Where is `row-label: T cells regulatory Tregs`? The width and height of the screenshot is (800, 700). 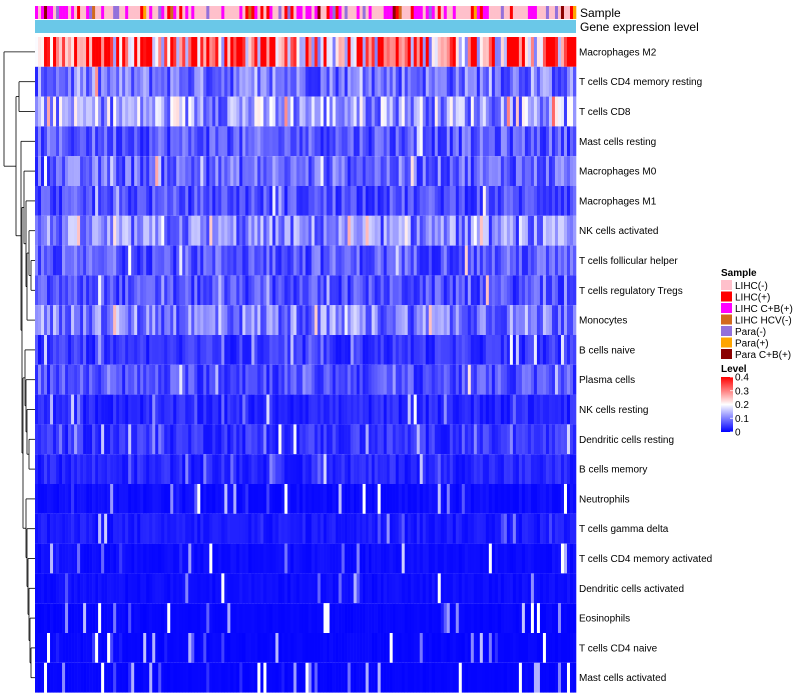 row-label: T cells regulatory Tregs is located at coordinates (631, 291).